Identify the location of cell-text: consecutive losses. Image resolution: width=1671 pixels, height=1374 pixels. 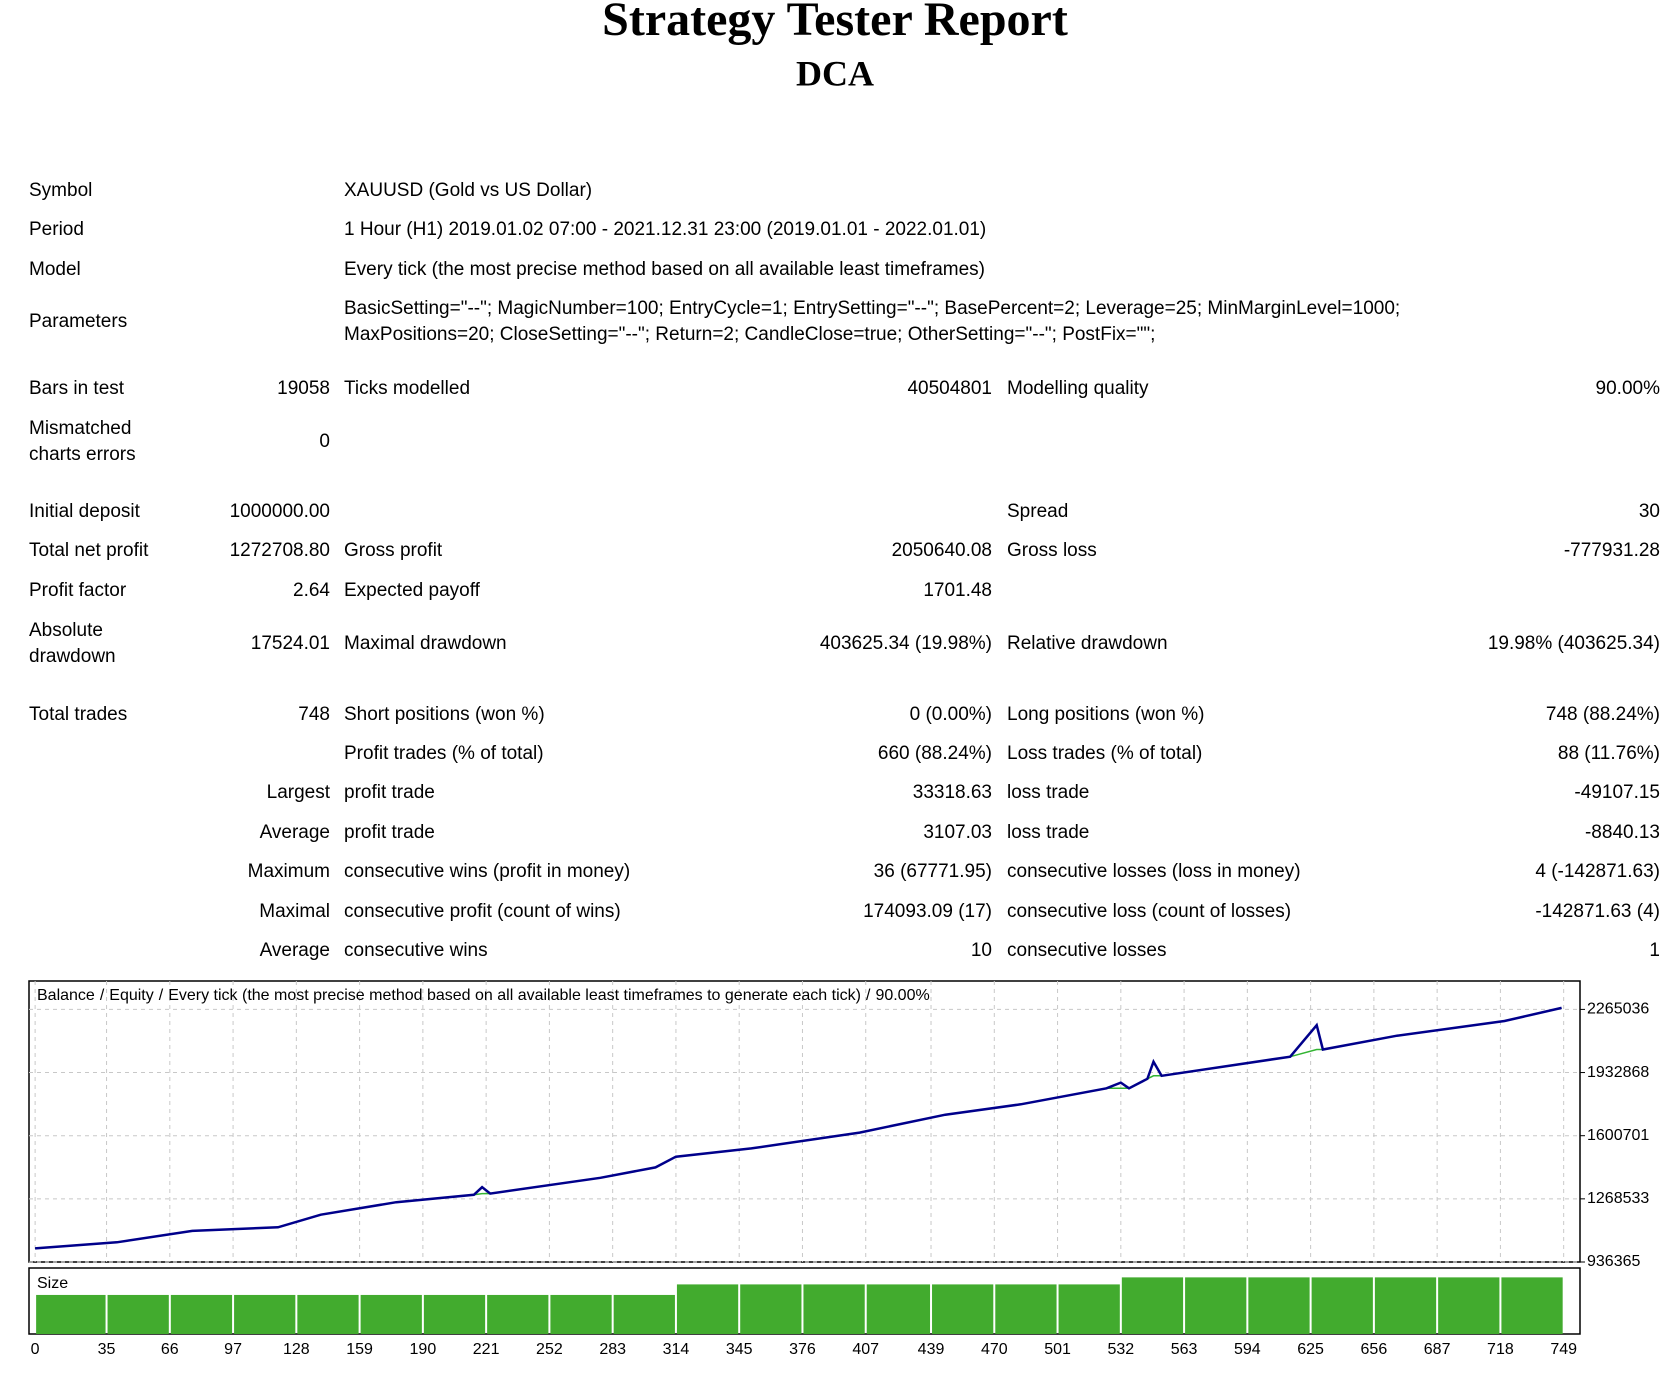
(1086, 950).